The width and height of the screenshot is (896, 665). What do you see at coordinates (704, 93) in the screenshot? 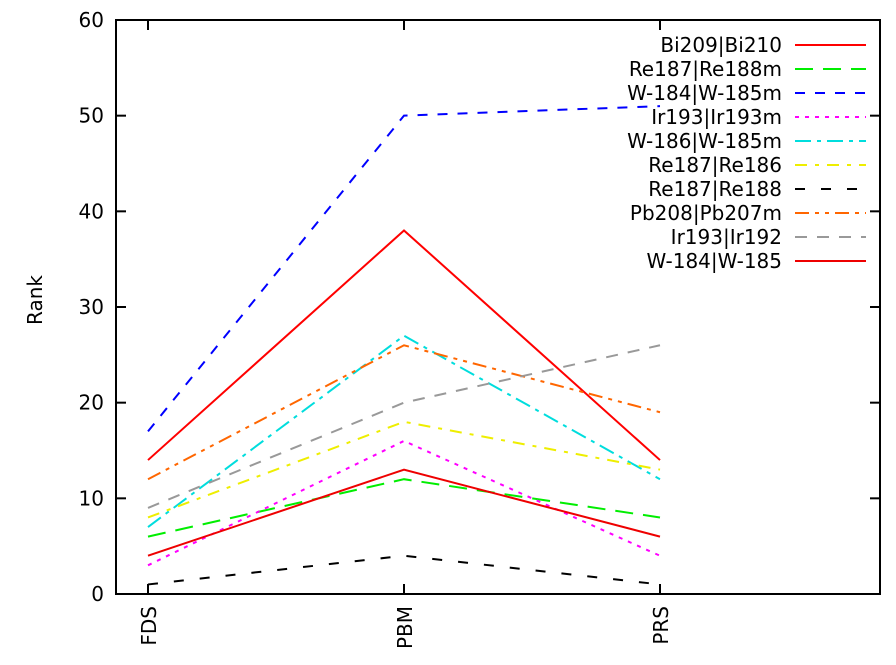
I see `legend-label: W-184|W-185m` at bounding box center [704, 93].